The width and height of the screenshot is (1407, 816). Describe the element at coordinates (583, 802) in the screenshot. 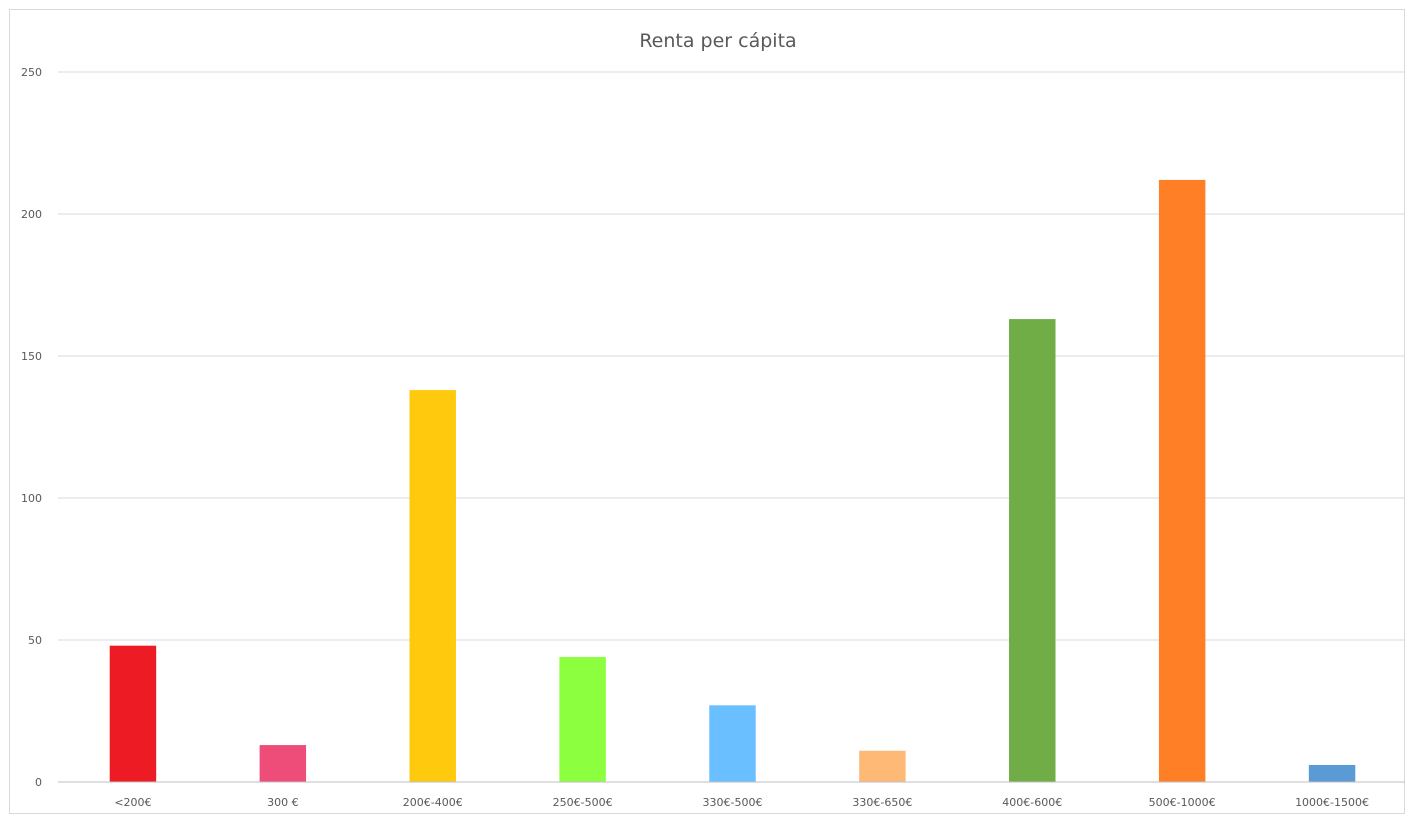

I see `x-tick-label: 250€-500€` at that location.